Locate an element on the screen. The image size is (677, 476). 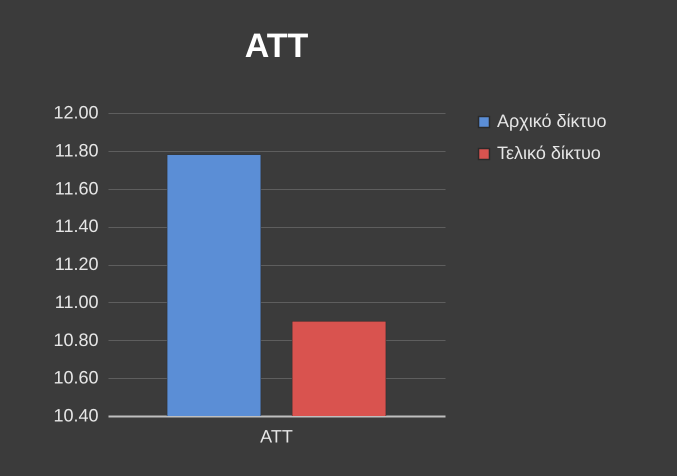
y-tick-label: 11.20 is located at coordinates (76, 264).